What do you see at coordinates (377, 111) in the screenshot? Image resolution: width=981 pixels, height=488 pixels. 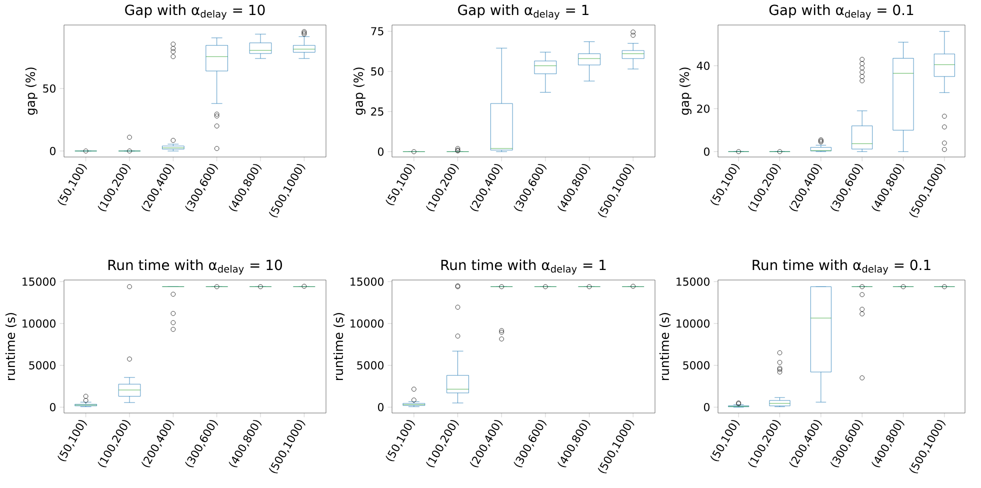 I see `y-tick-label: 25` at bounding box center [377, 111].